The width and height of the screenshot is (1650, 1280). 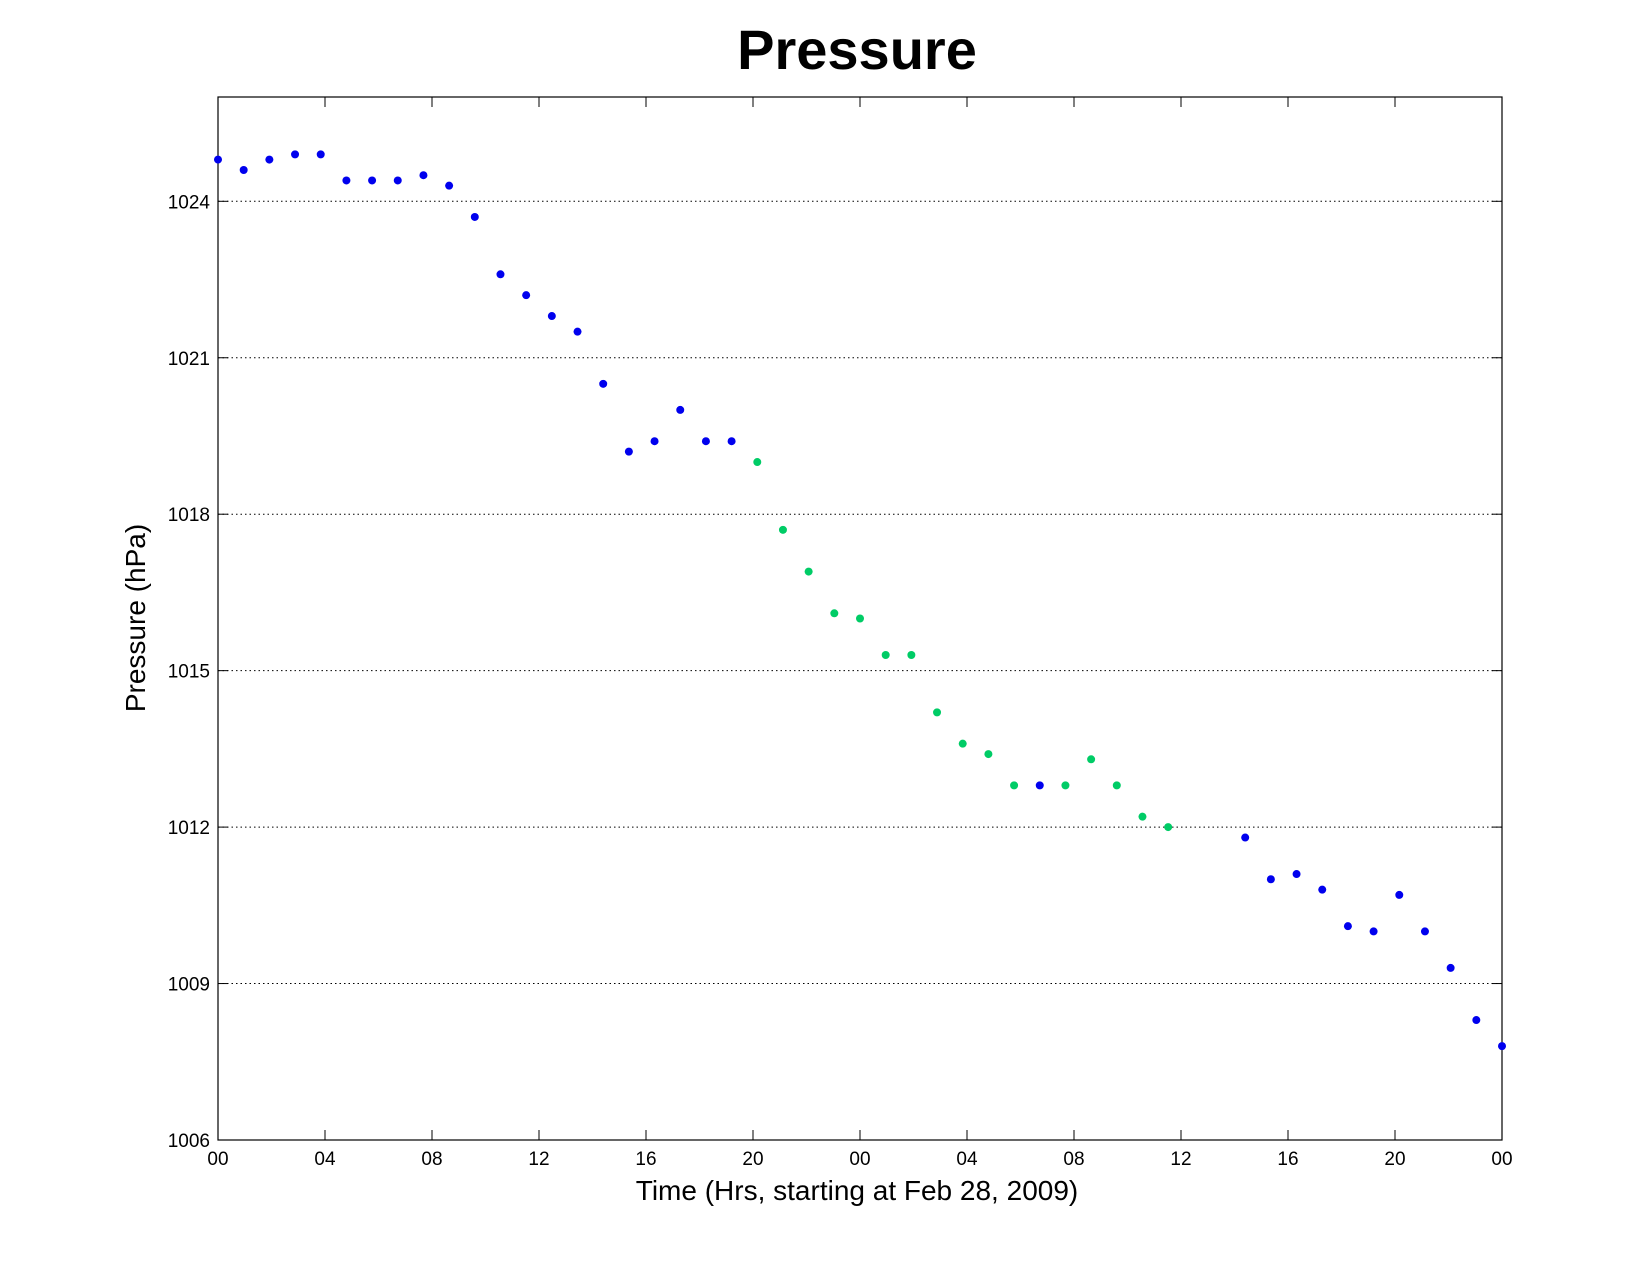 What do you see at coordinates (857, 49) in the screenshot?
I see `chart-title: Pressure` at bounding box center [857, 49].